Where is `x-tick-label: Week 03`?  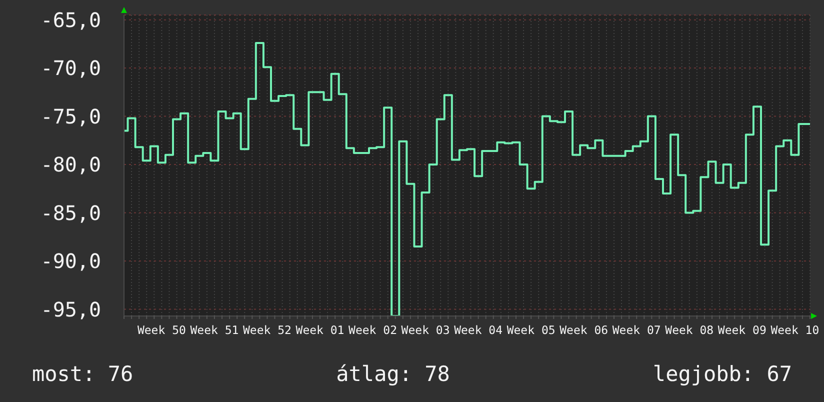 x-tick-label: Week 03 is located at coordinates (425, 330).